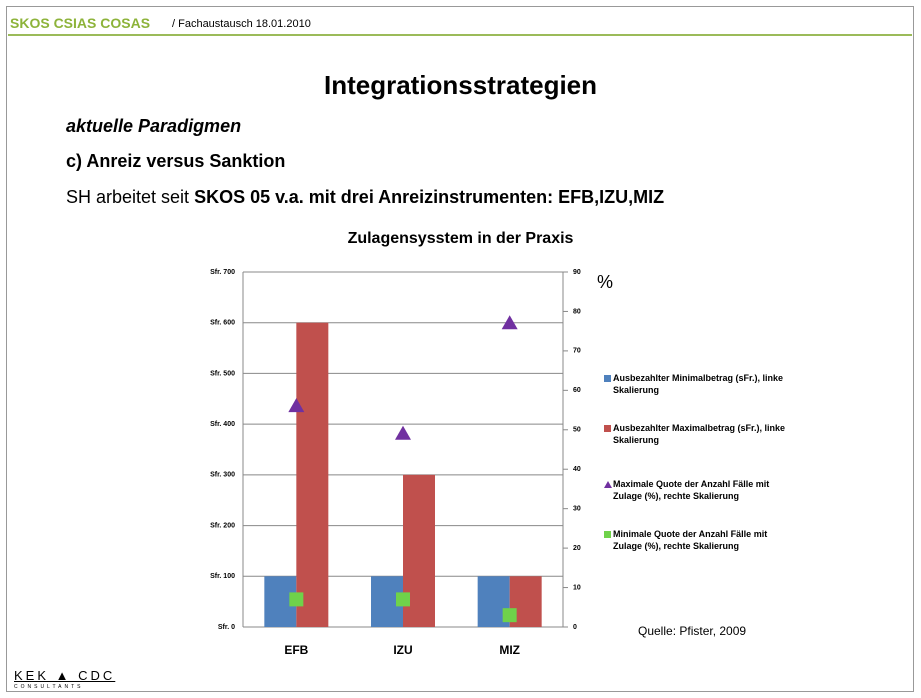 The height and width of the screenshot is (698, 921). What do you see at coordinates (692, 631) in the screenshot?
I see `source: Quelle: Pfister, 2009` at bounding box center [692, 631].